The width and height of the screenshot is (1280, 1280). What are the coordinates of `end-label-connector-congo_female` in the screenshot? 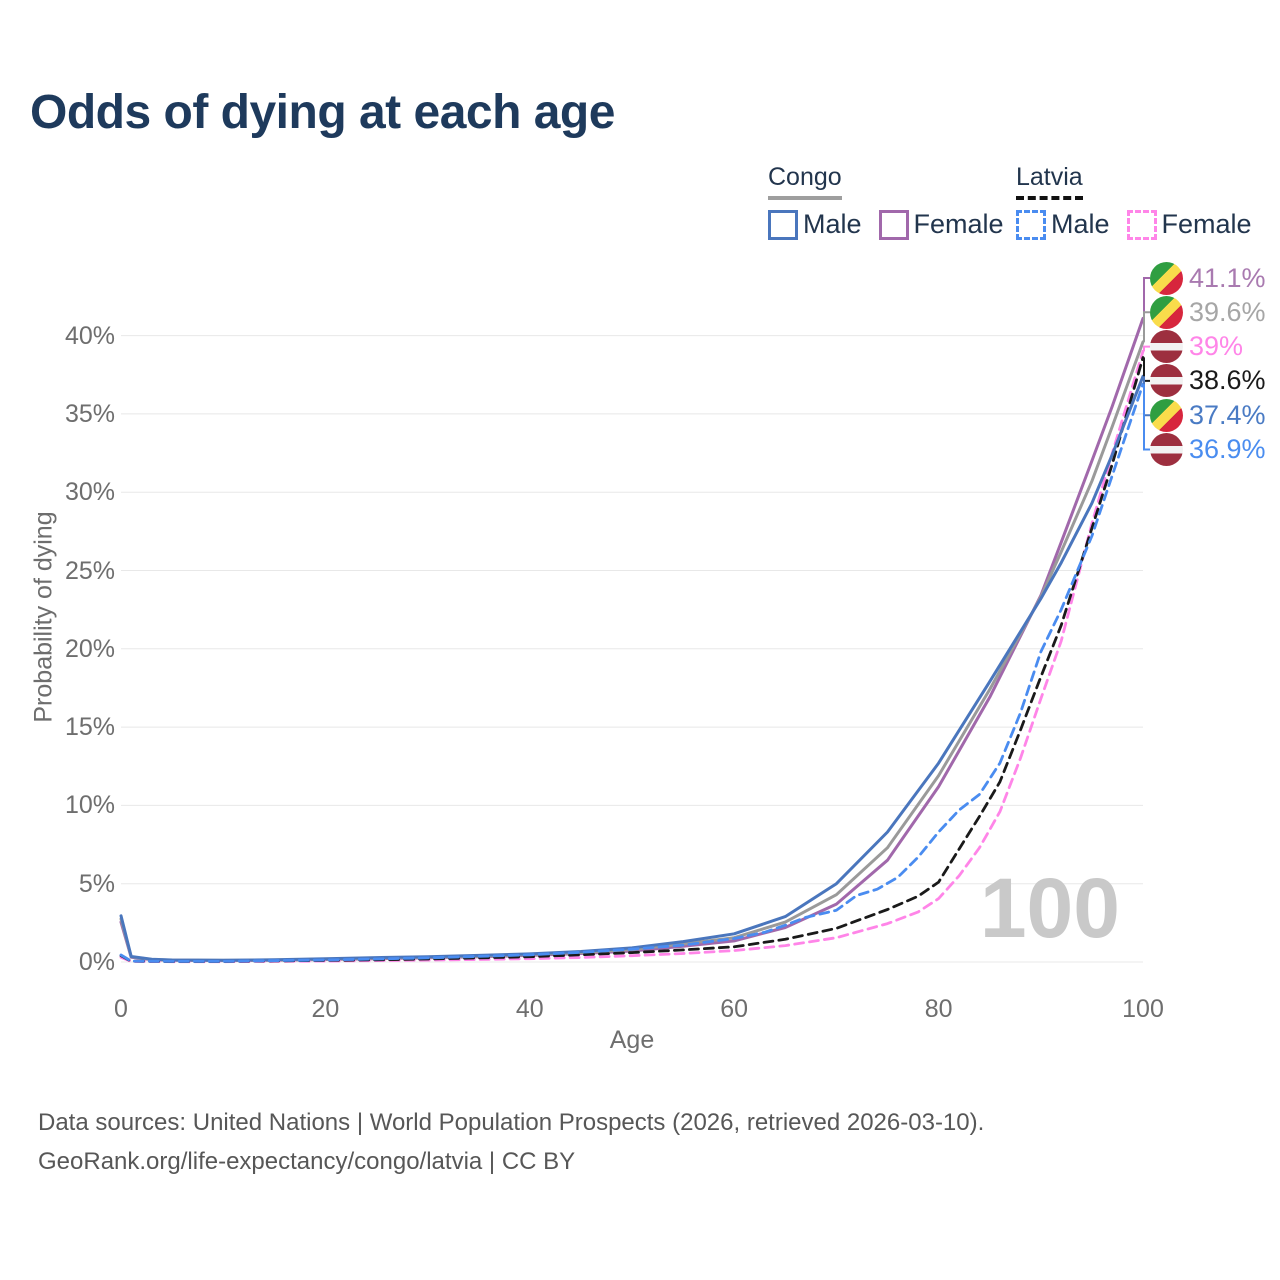 It's located at (1146, 298).